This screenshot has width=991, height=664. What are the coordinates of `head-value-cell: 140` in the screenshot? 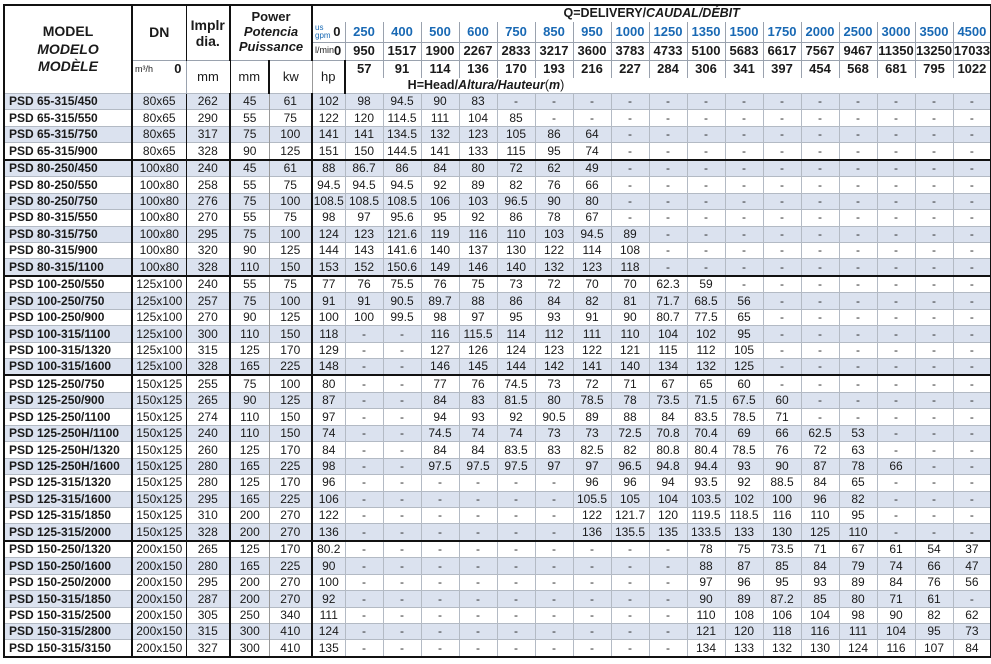 It's located at (516, 267).